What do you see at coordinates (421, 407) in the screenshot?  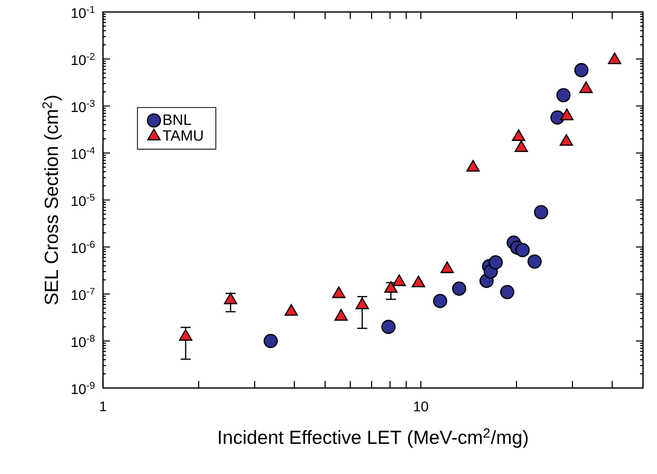 I see `x-tick-label: 10` at bounding box center [421, 407].